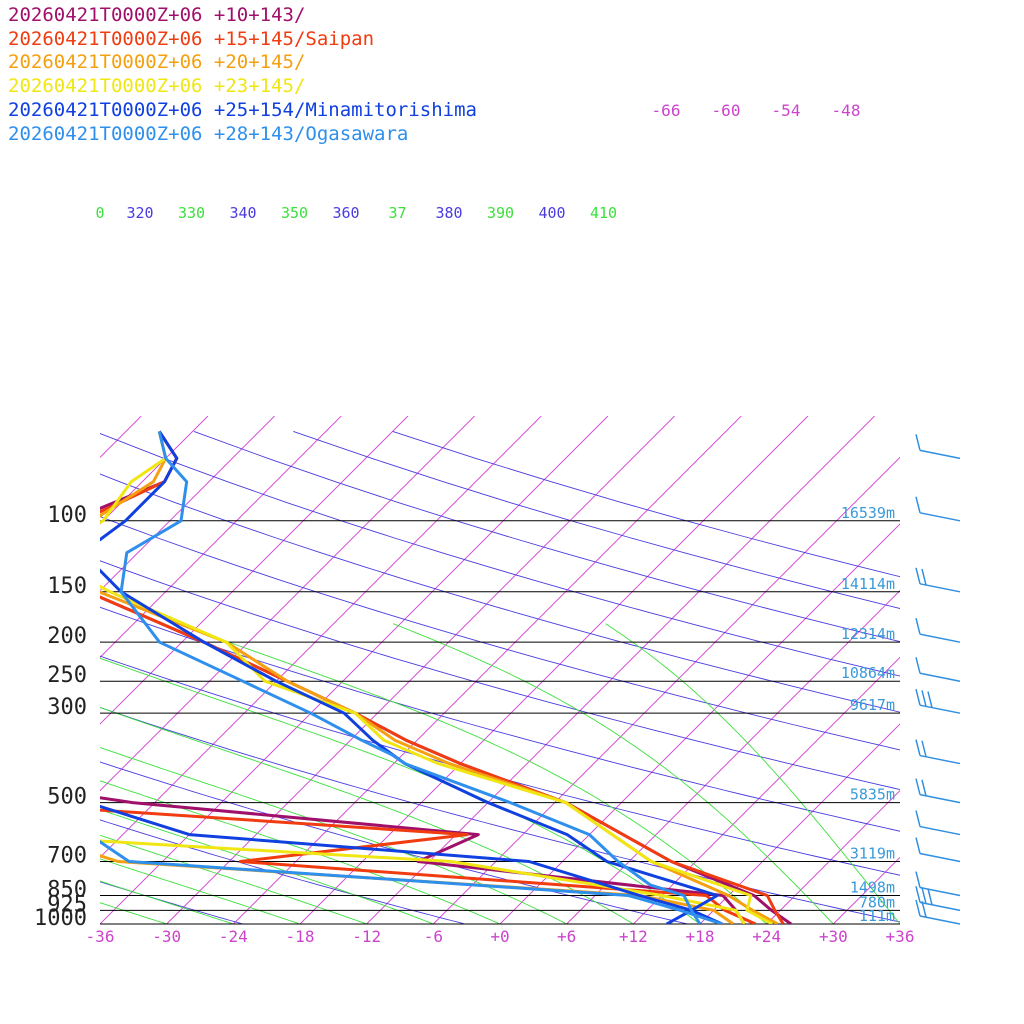 Image resolution: width=1024 pixels, height=1024 pixels. I want to click on temperature-tick-label: +18, so click(700, 936).